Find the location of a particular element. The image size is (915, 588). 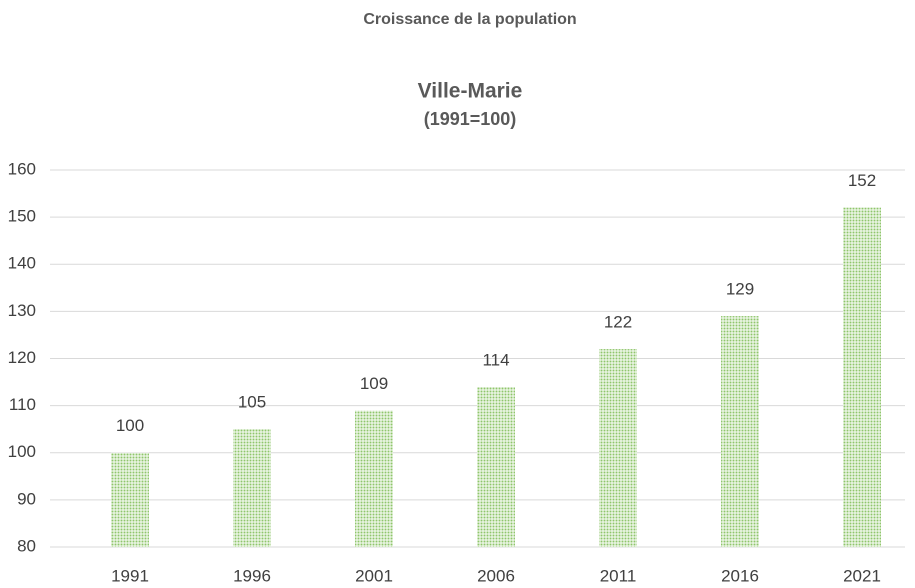

data-label: 109 is located at coordinates (374, 383).